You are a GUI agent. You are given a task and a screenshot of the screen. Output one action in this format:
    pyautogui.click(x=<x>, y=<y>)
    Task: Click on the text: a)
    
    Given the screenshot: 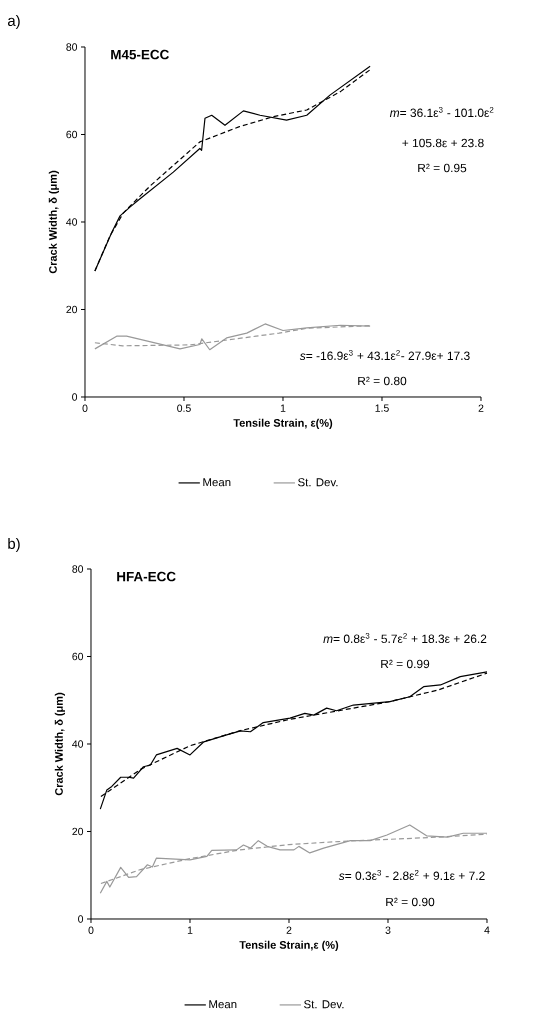 What is the action you would take?
    pyautogui.click(x=14, y=22)
    